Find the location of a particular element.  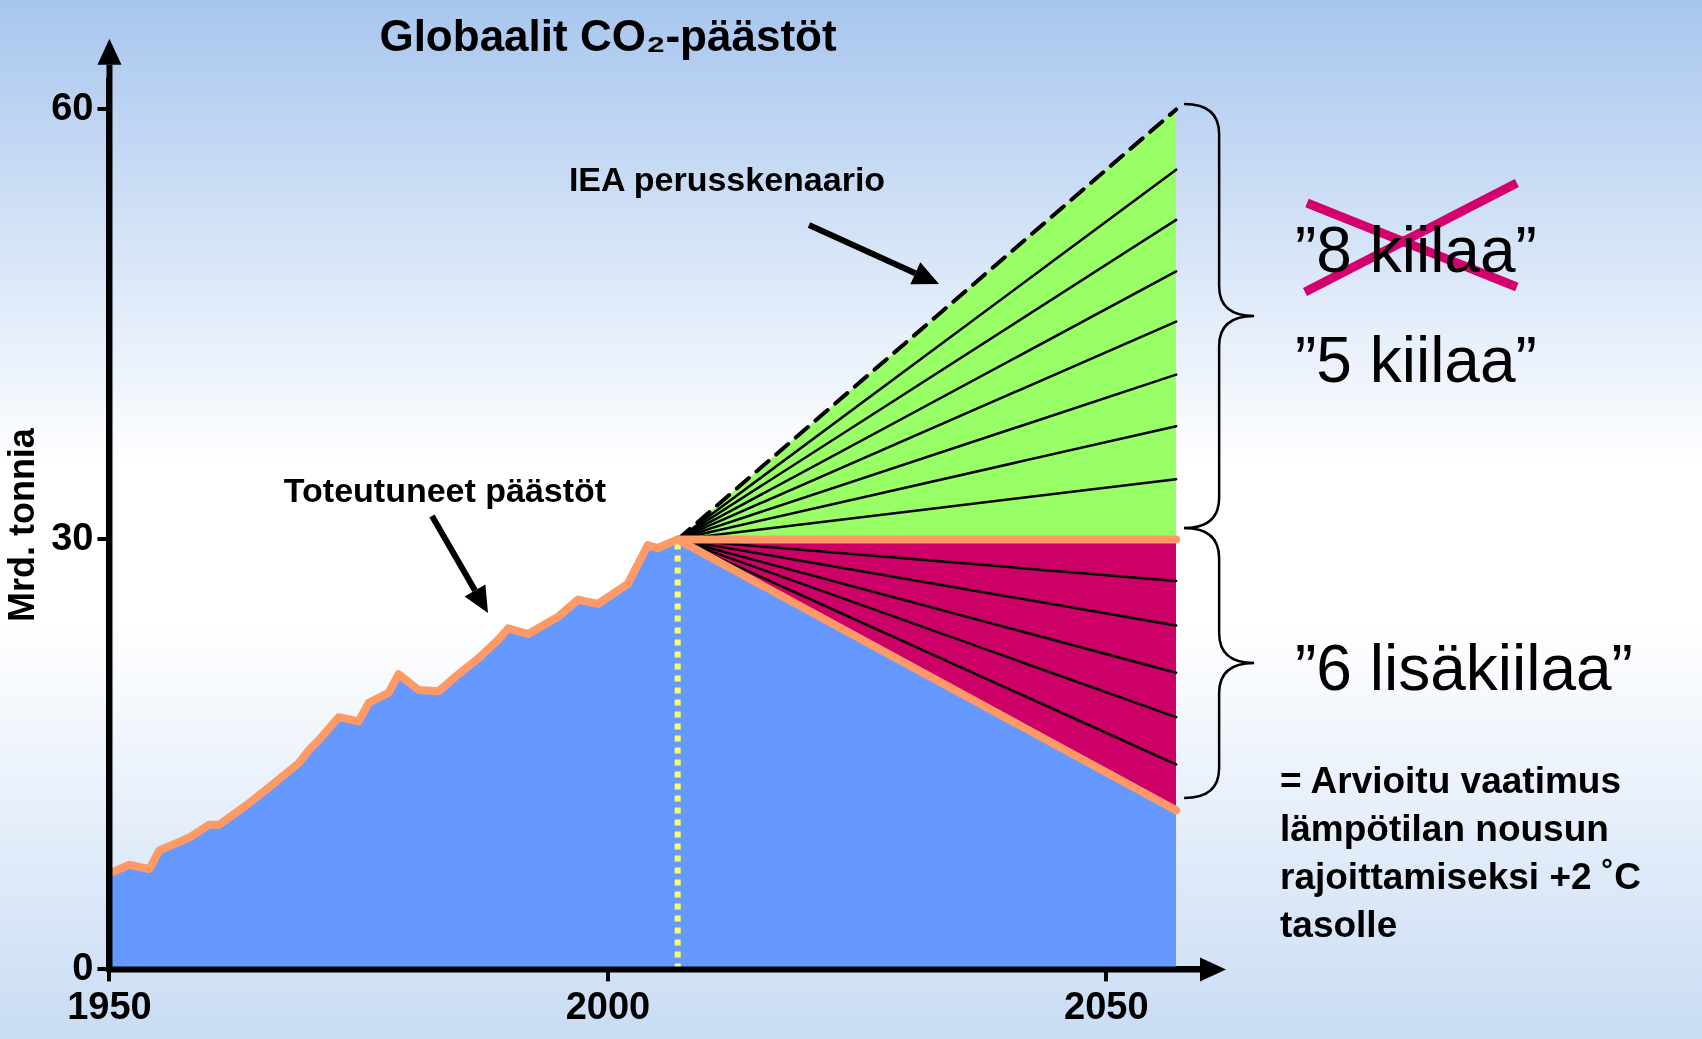

x-tick-label: 2050 is located at coordinates (1106, 1005).